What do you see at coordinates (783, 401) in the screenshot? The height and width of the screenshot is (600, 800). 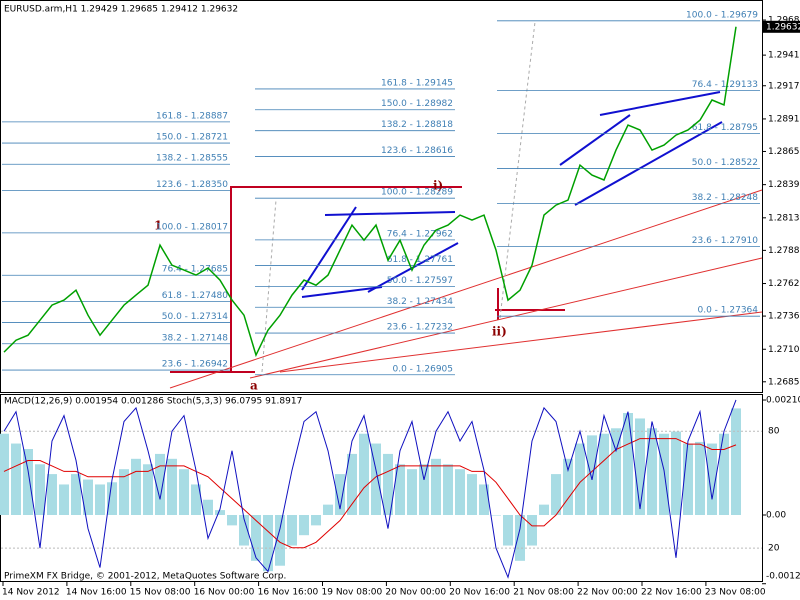 I see `macd-tick-label: 0.002108` at bounding box center [783, 401].